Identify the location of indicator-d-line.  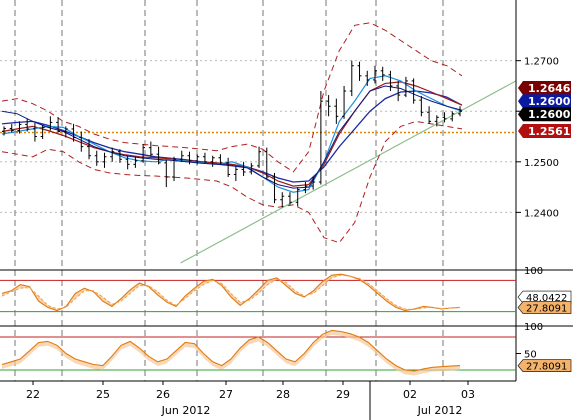
(231, 292).